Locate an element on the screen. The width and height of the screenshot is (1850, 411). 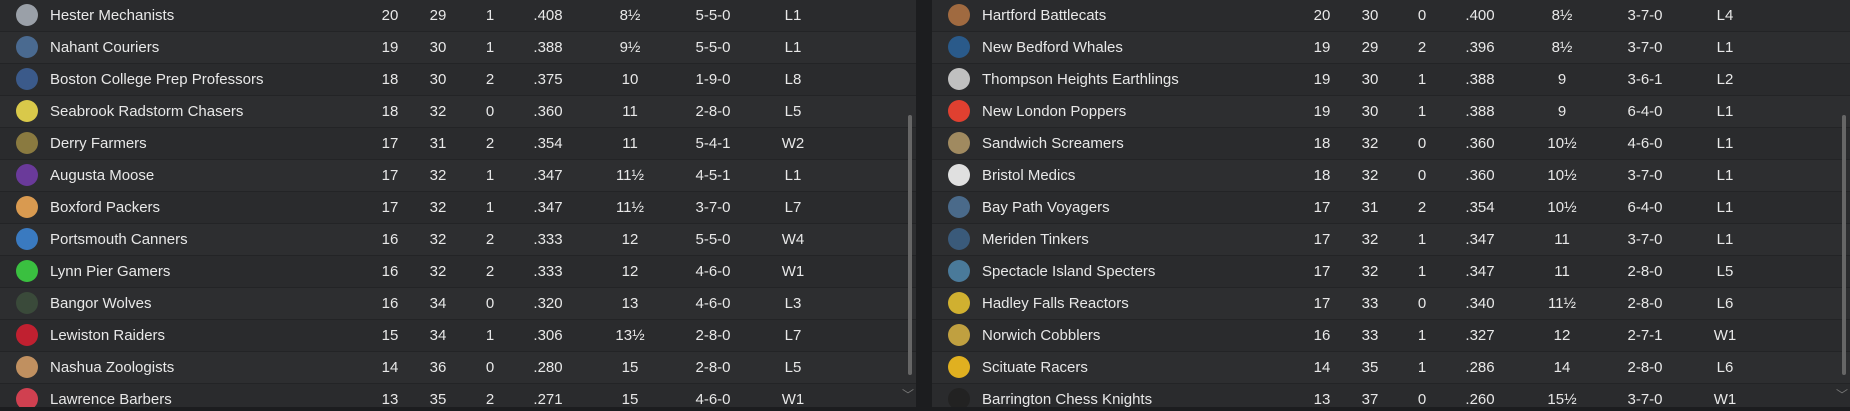
team-name: Bay Path Voyagers is located at coordinates (1046, 207).